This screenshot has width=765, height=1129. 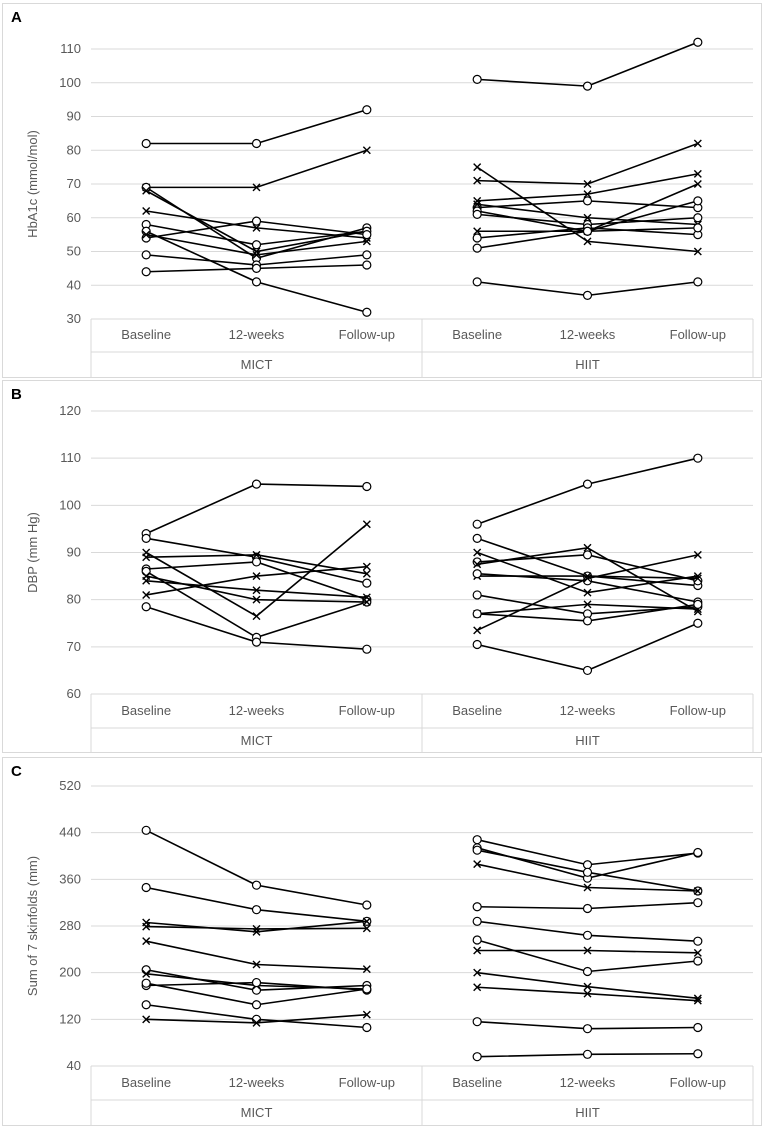 I want to click on panel-letter: A, so click(x=16, y=17).